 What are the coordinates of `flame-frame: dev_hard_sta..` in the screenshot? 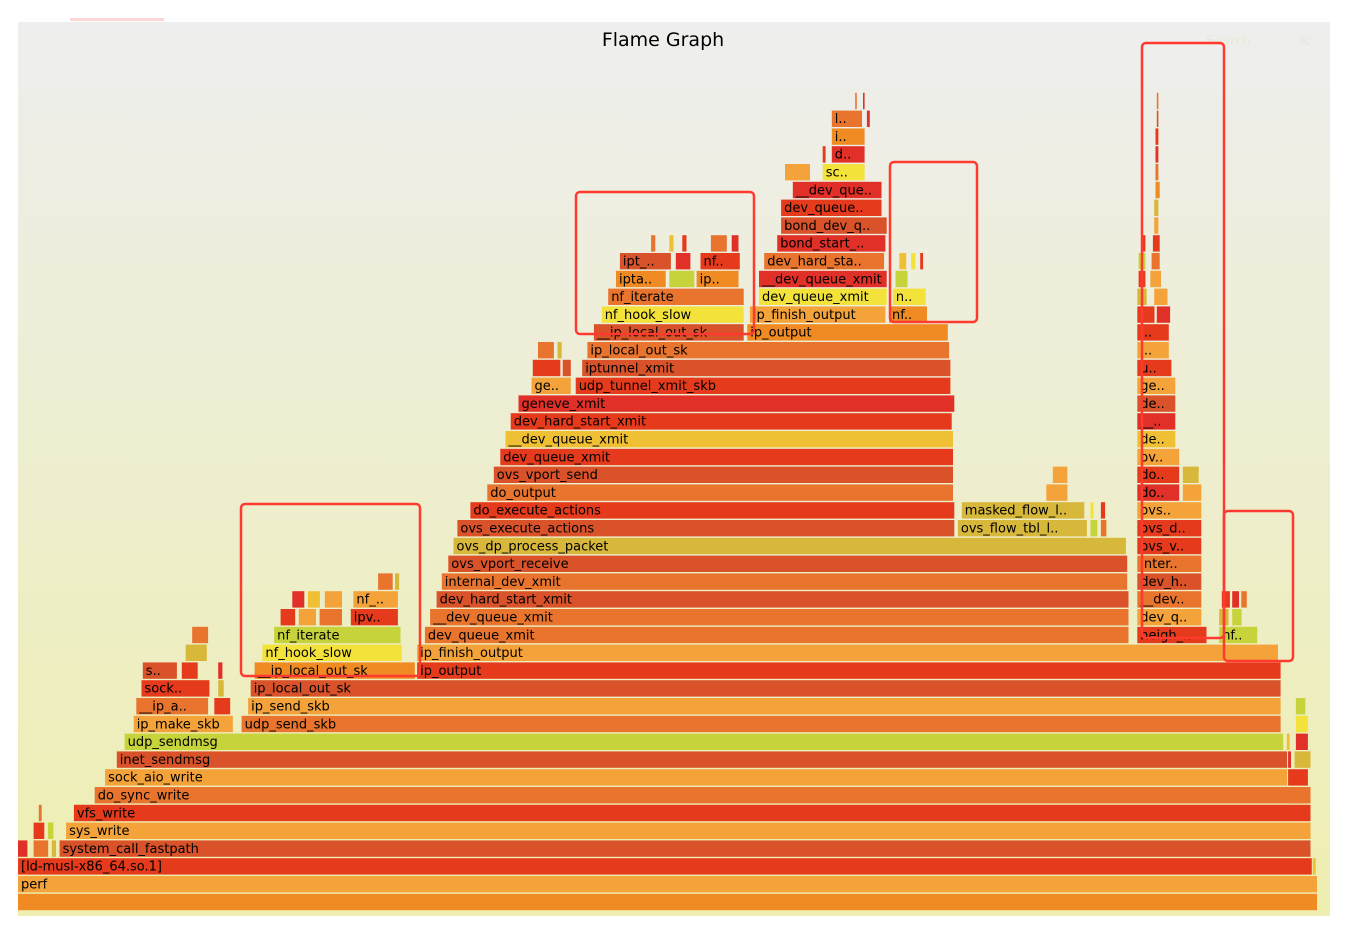 It's located at (824, 261).